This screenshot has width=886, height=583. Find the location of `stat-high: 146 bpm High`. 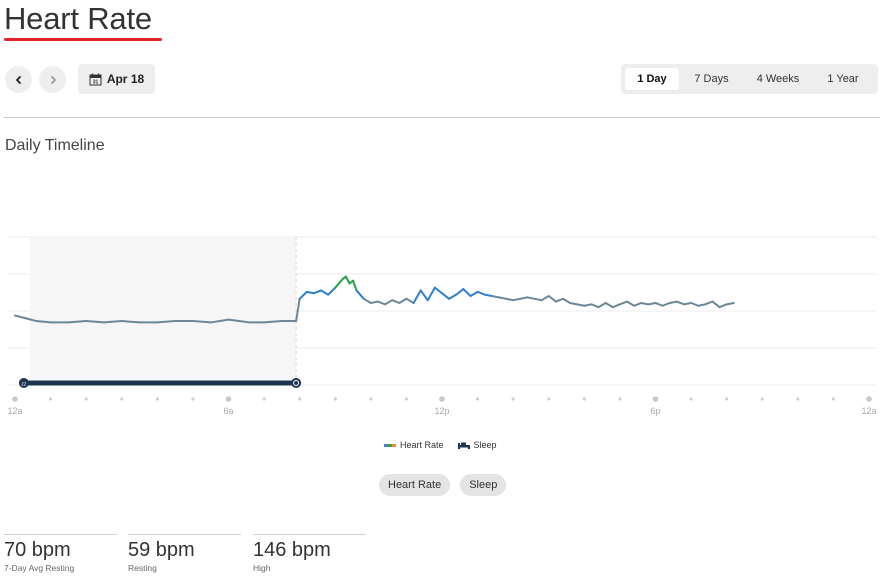

stat-high: 146 bpm High is located at coordinates (309, 556).